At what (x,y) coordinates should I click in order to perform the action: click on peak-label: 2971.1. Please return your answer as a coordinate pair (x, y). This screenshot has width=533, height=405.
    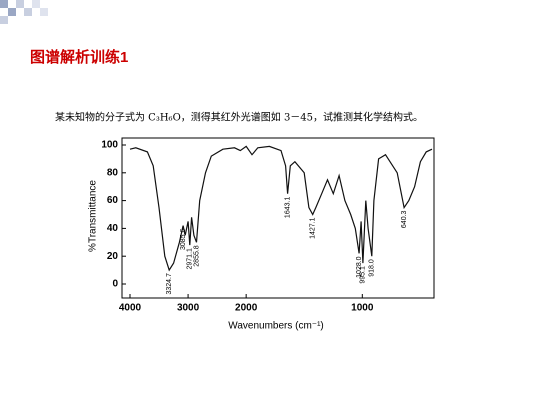
    Looking at the image, I should click on (190, 259).